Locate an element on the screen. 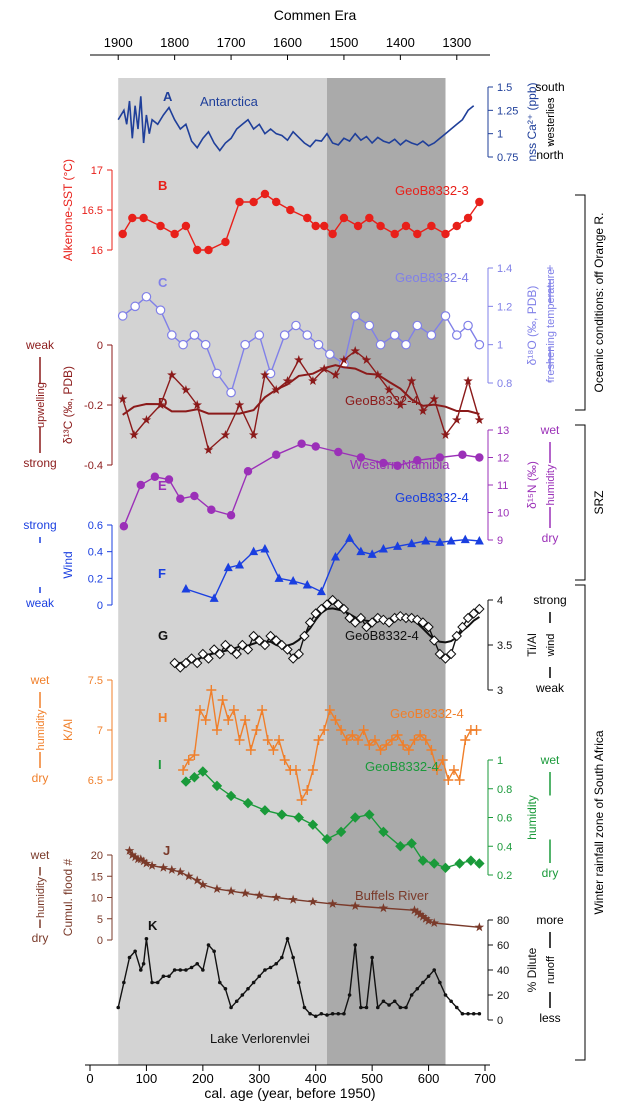 The image size is (620, 1103). bottom-tick-label: 300 is located at coordinates (259, 1078).